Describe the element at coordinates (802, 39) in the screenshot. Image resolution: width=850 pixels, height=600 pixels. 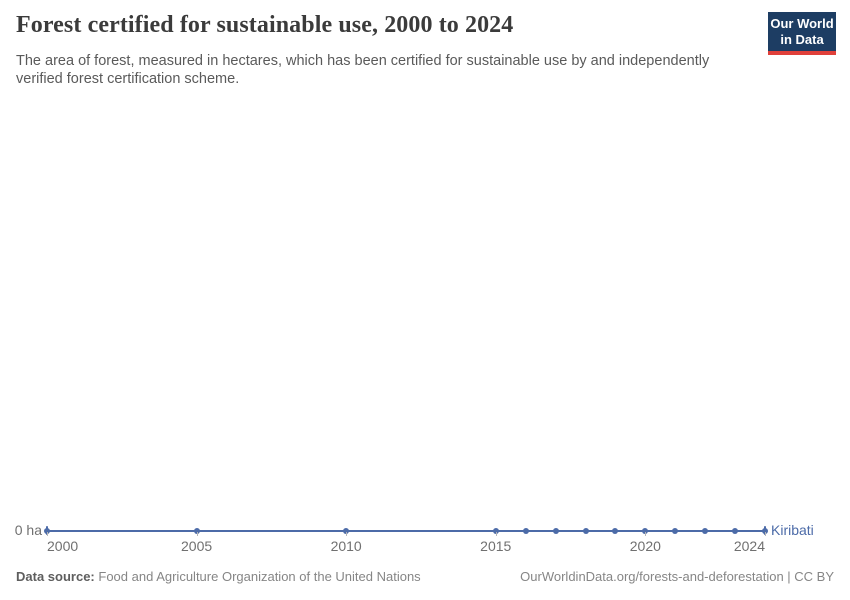
I see `owid-logo-line2: in Data` at that location.